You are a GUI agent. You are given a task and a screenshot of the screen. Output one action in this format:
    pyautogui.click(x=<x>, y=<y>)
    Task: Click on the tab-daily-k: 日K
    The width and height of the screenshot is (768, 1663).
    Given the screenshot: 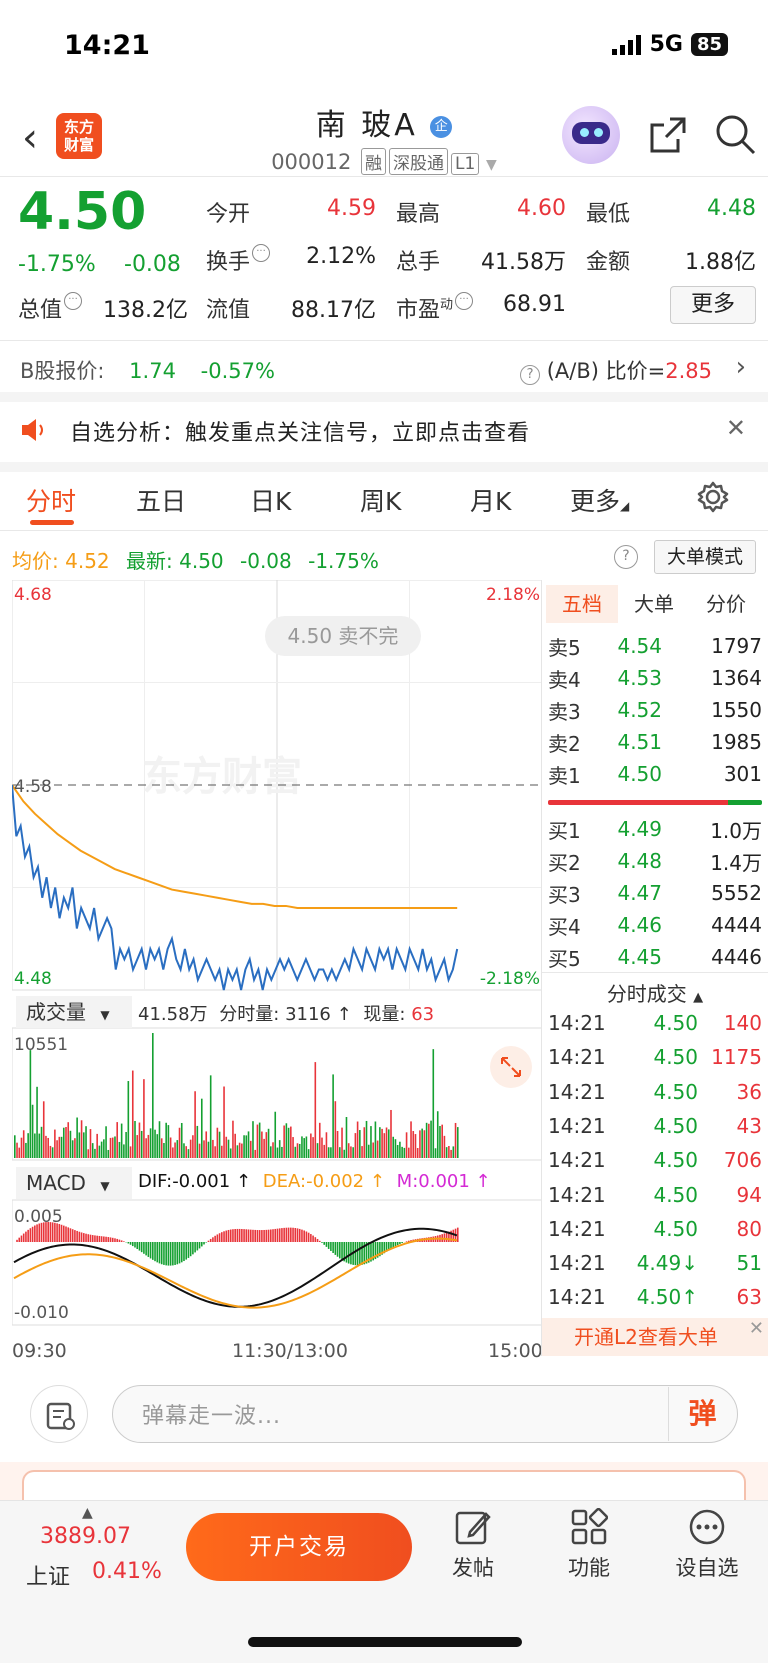 What is the action you would take?
    pyautogui.click(x=271, y=501)
    